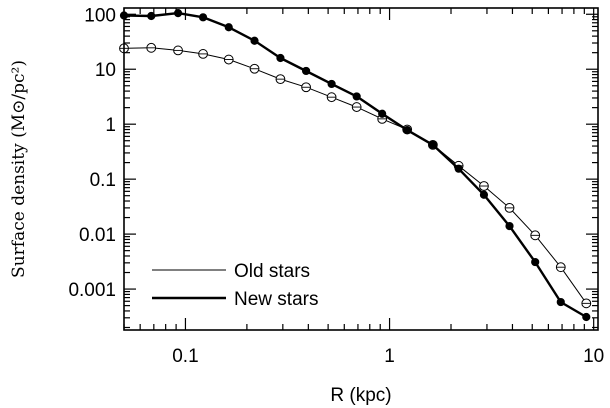 Image resolution: width=610 pixels, height=408 pixels. I want to click on y-tick-label: 1, so click(110, 125).